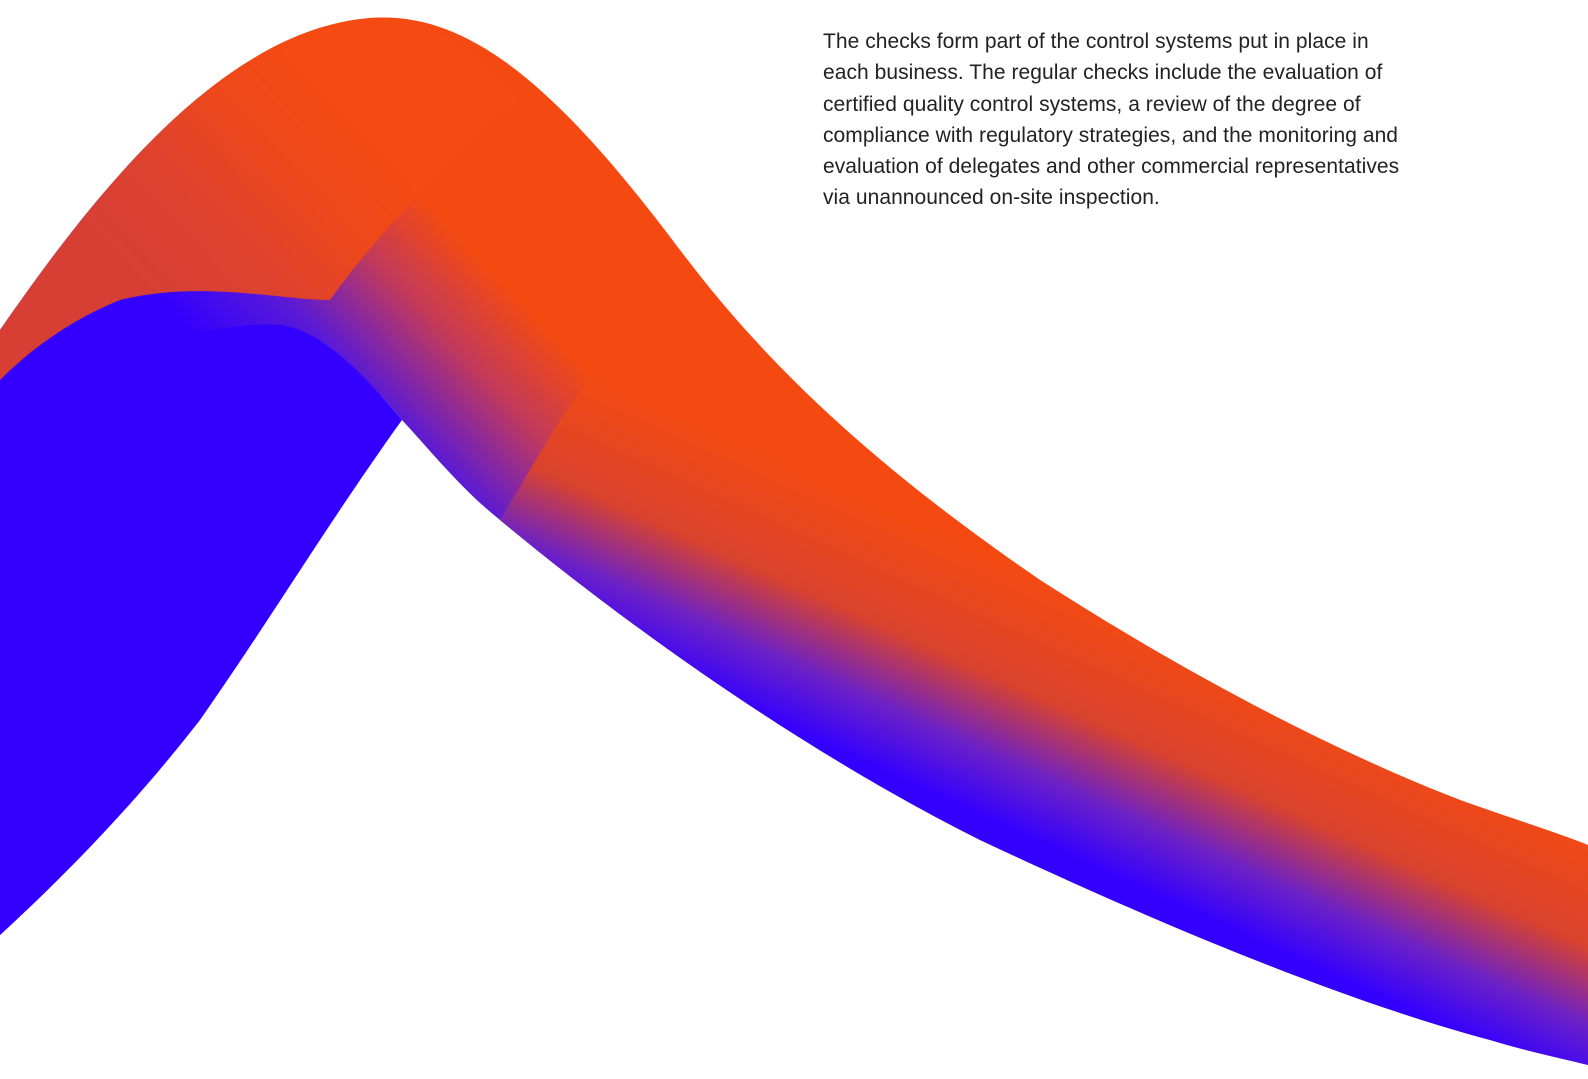  I want to click on ribbon-left-descent, so click(201, 630).